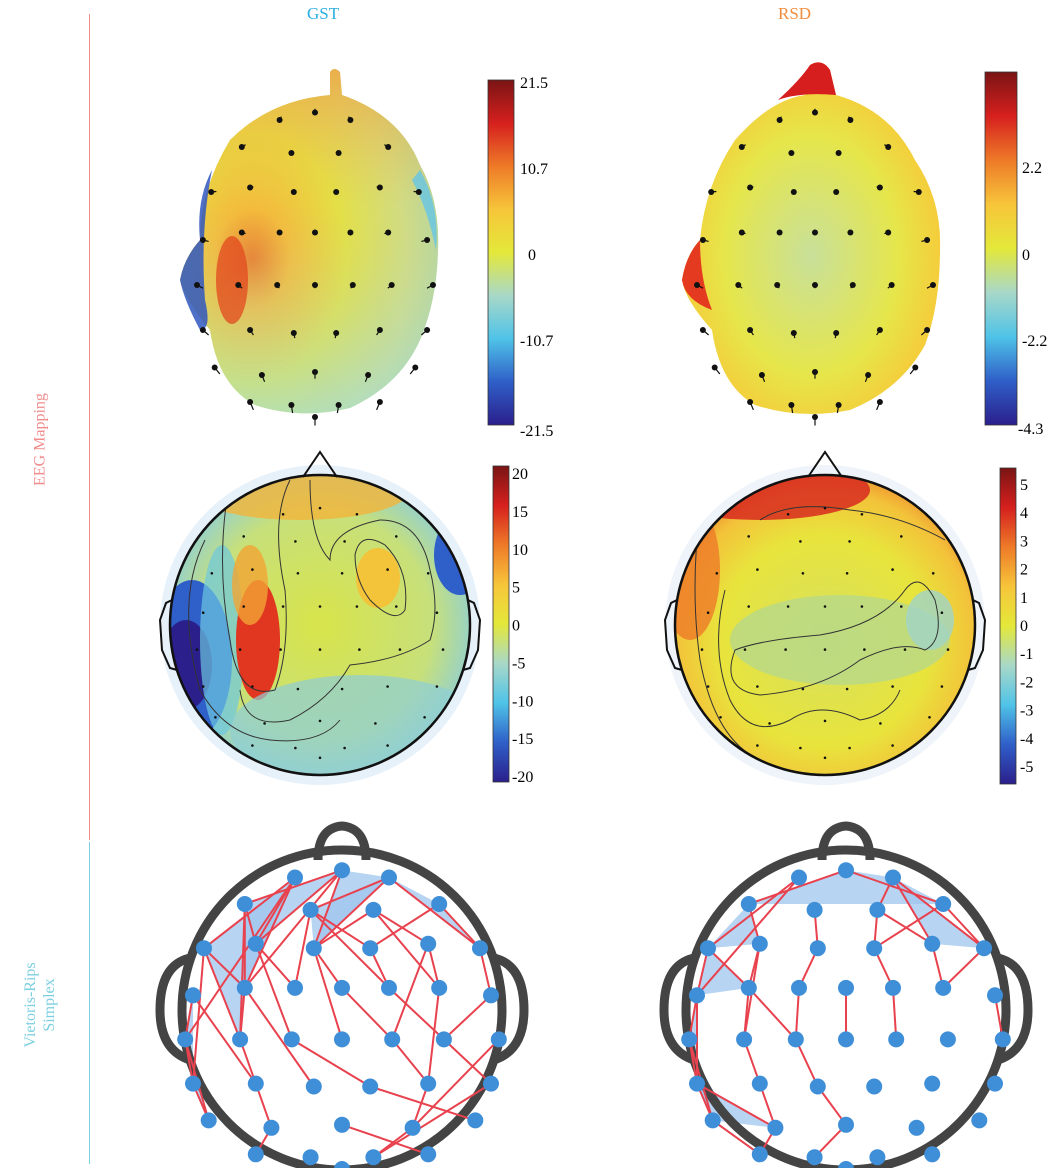 This screenshot has height=1168, width=1055. What do you see at coordinates (520, 257) in the screenshot?
I see `gst-3d-colorbar: 21.5 10.7 0 -10.7 -21.5` at bounding box center [520, 257].